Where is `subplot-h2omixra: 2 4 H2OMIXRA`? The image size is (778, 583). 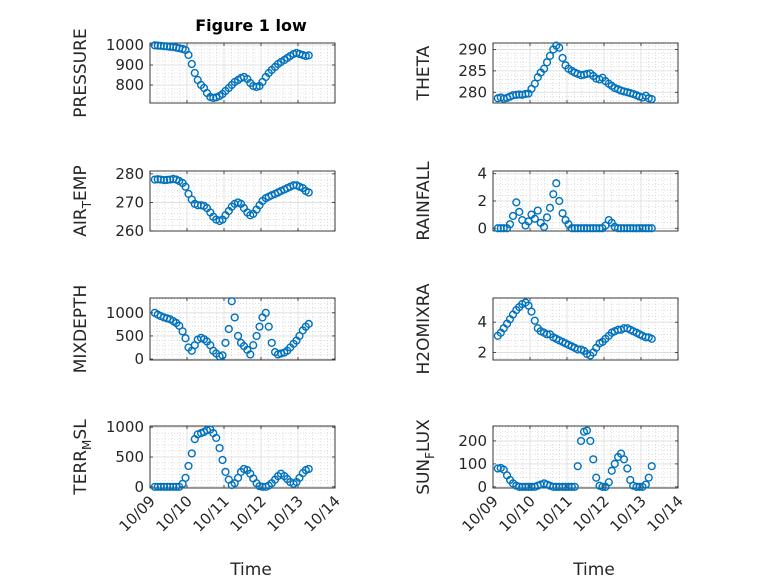 subplot-h2omixra: 2 4 H2OMIXRA is located at coordinates (546, 329).